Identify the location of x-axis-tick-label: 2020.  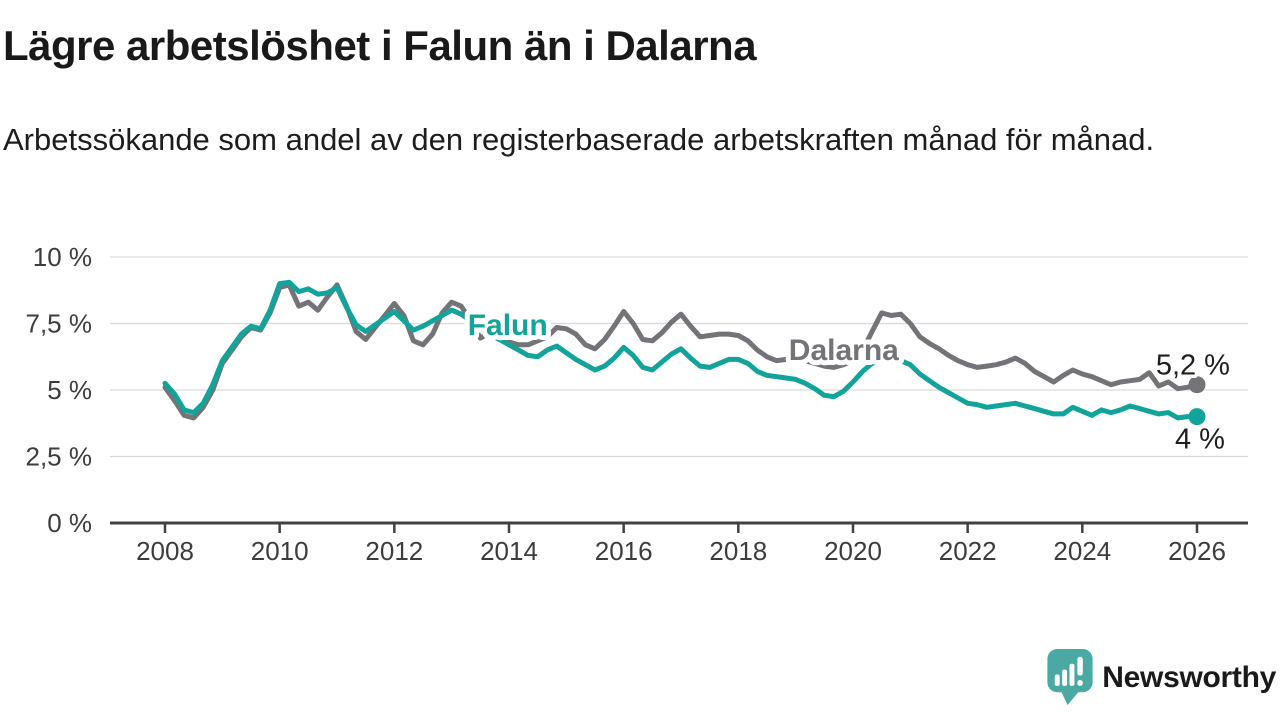
(853, 551).